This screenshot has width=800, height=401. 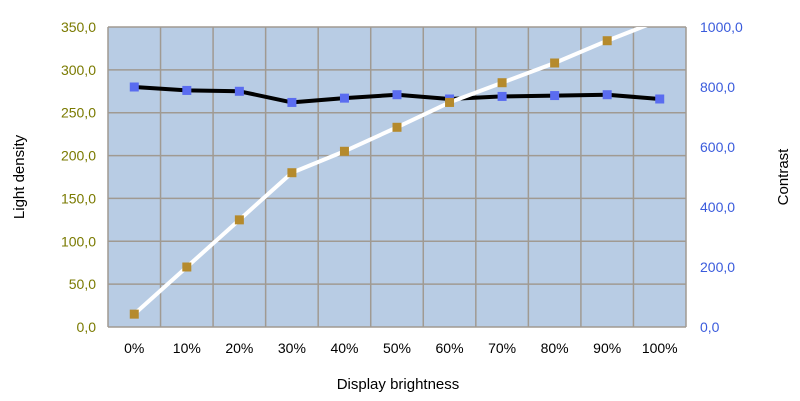 What do you see at coordinates (717, 147) in the screenshot?
I see `right-tick-label: 600,0` at bounding box center [717, 147].